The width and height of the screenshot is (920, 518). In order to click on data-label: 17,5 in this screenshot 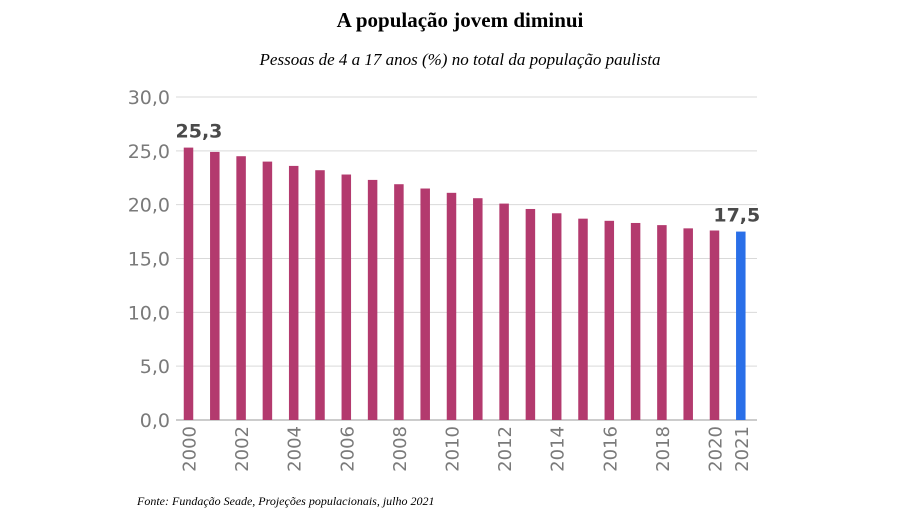, I will do `click(736, 216)`.